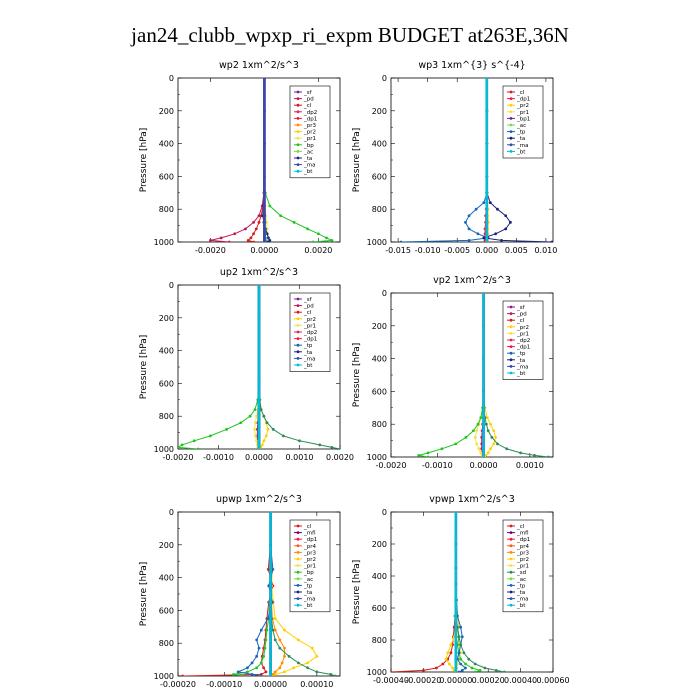 The image size is (700, 700). I want to click on legend-entry: _bp1, so click(523, 119).